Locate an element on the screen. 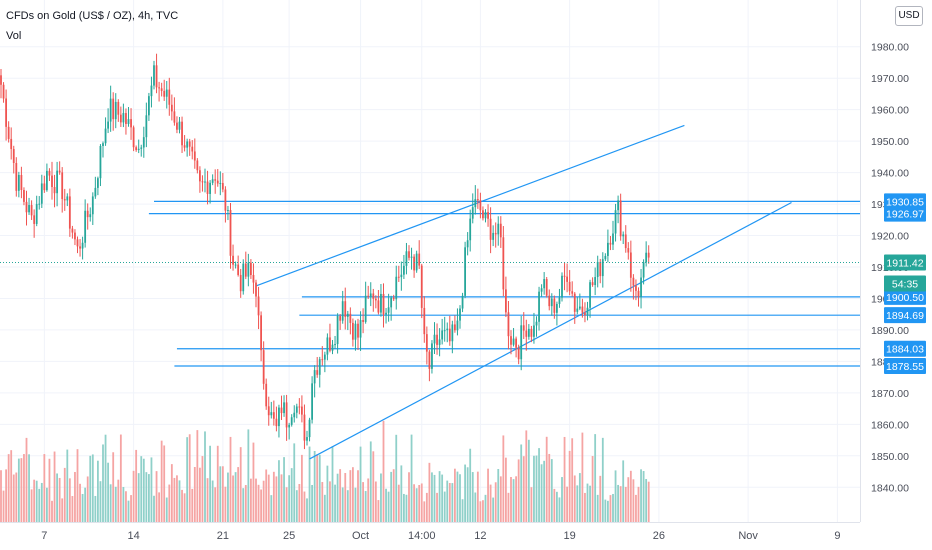  level-price-label-bg is located at coordinates (905, 213).